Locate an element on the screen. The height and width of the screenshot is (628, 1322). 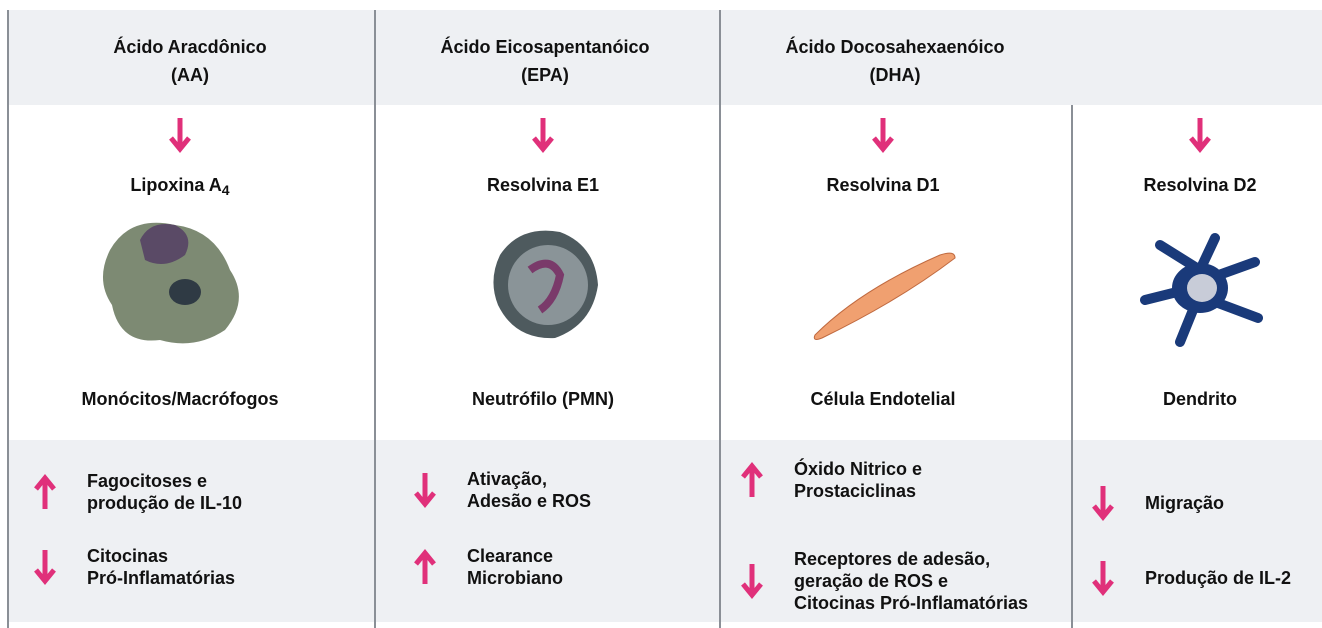
label: Fagocitoses e is located at coordinates (147, 481).